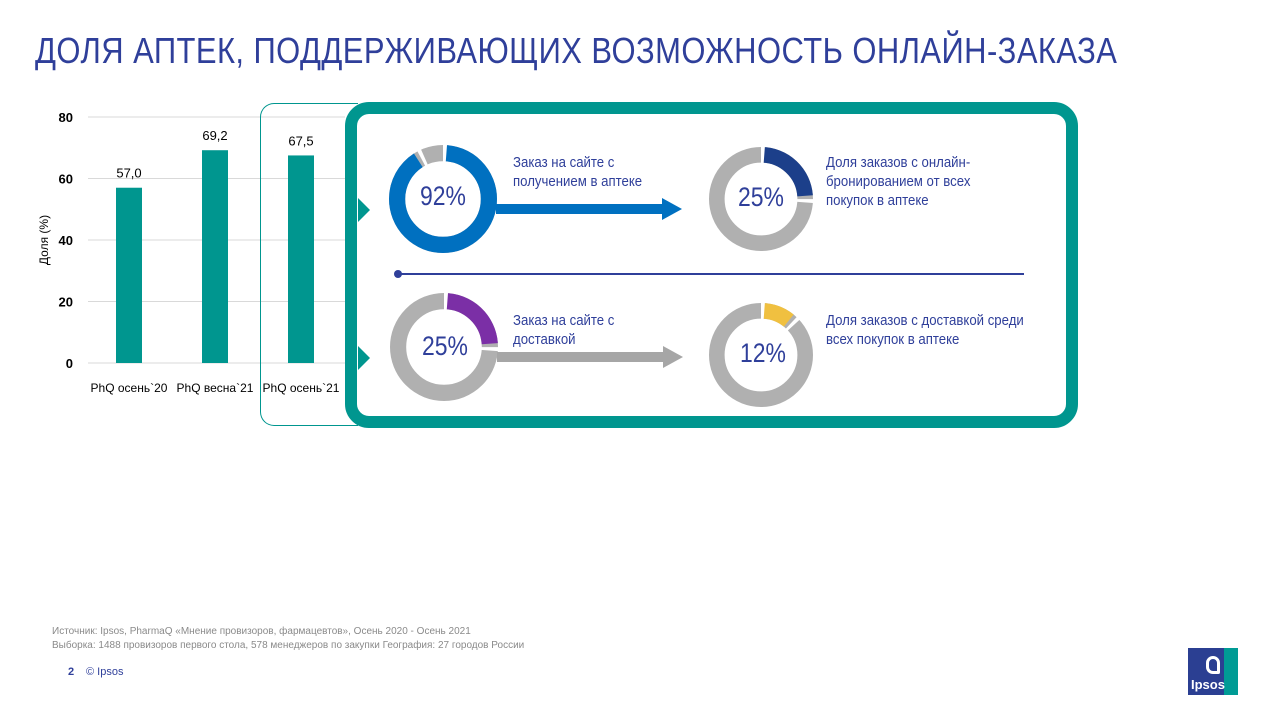 This screenshot has width=1280, height=720. What do you see at coordinates (71, 672) in the screenshot?
I see `page-number: 2` at bounding box center [71, 672].